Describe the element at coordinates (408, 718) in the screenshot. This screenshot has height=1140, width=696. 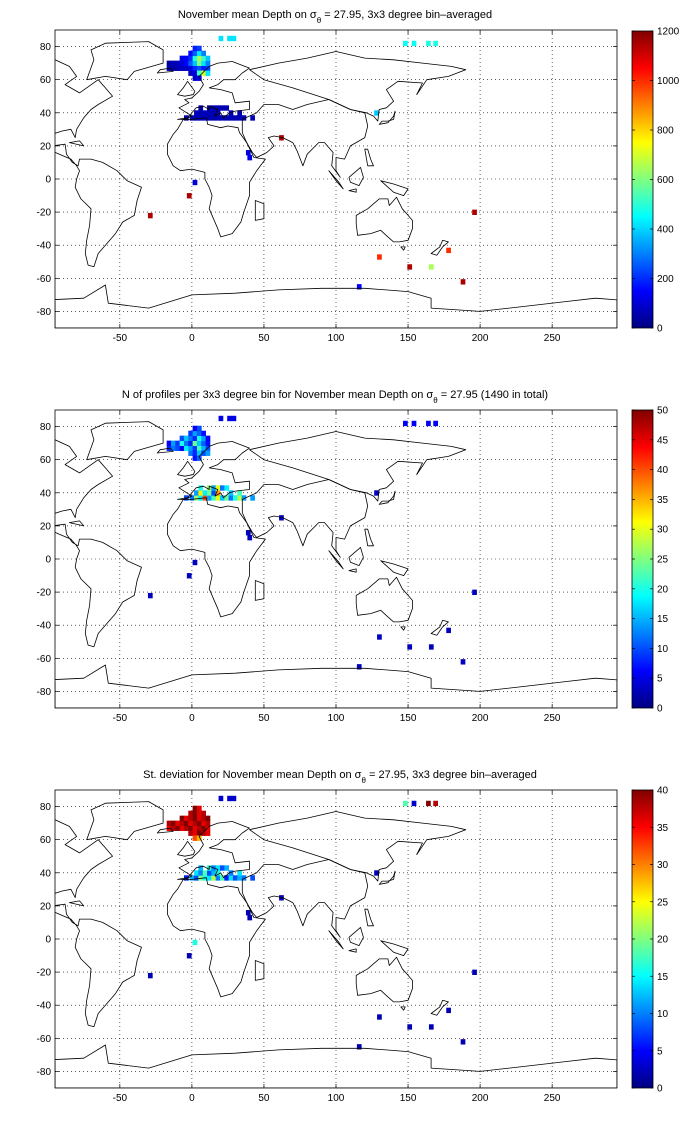
I see `x-tick-label: 150` at that location.